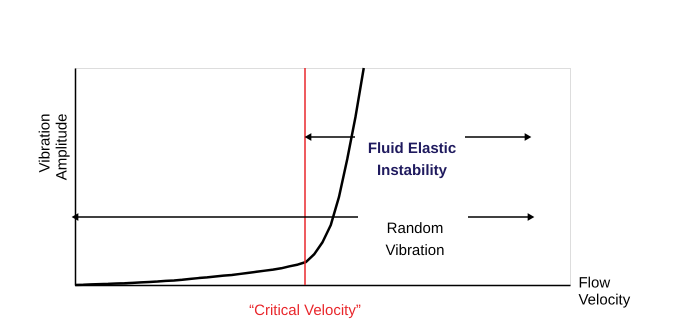 Image resolution: width=678 pixels, height=333 pixels. What do you see at coordinates (604, 291) in the screenshot?
I see `x-axis-title: Flow Velocity` at bounding box center [604, 291].